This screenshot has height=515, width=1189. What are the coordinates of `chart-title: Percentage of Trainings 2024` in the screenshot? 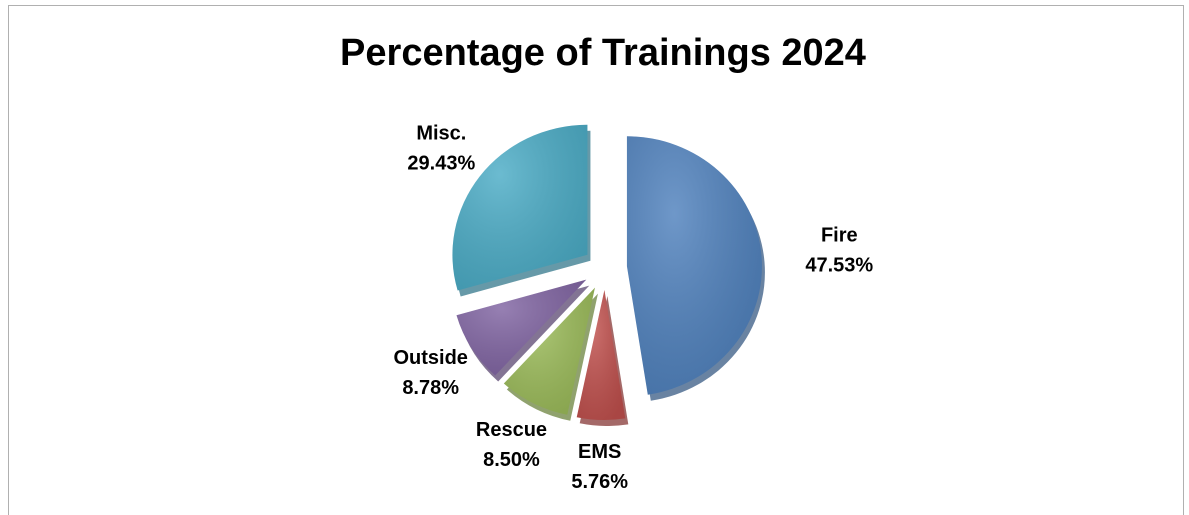 It's located at (603, 53).